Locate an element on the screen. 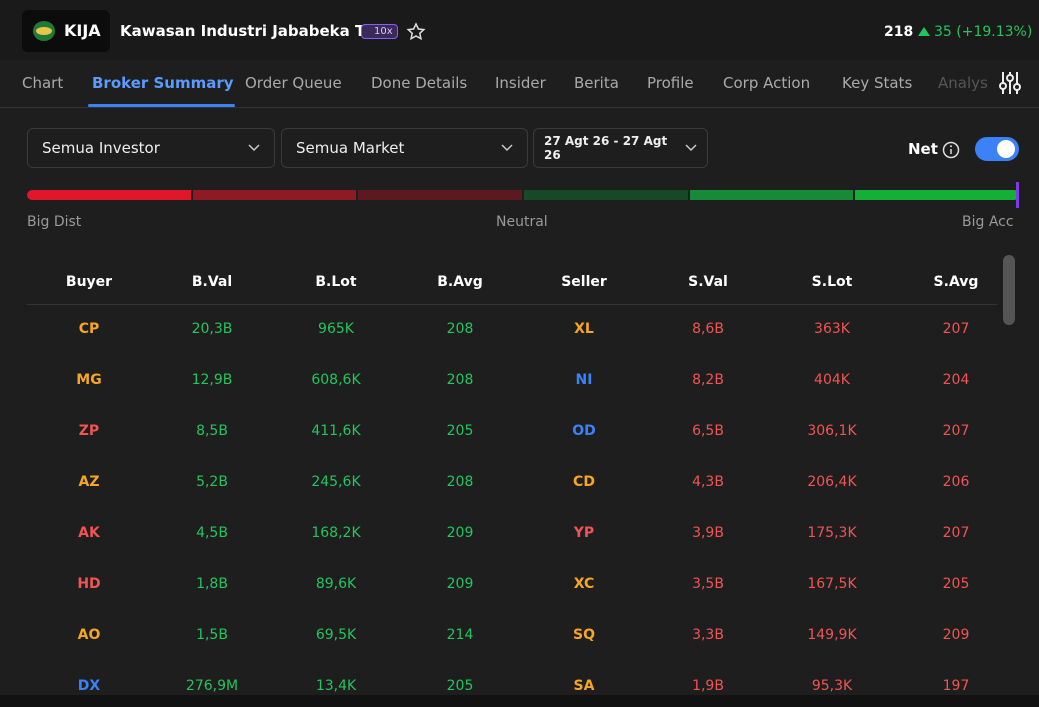 The height and width of the screenshot is (707, 1039). column-header: Seller is located at coordinates (584, 282).